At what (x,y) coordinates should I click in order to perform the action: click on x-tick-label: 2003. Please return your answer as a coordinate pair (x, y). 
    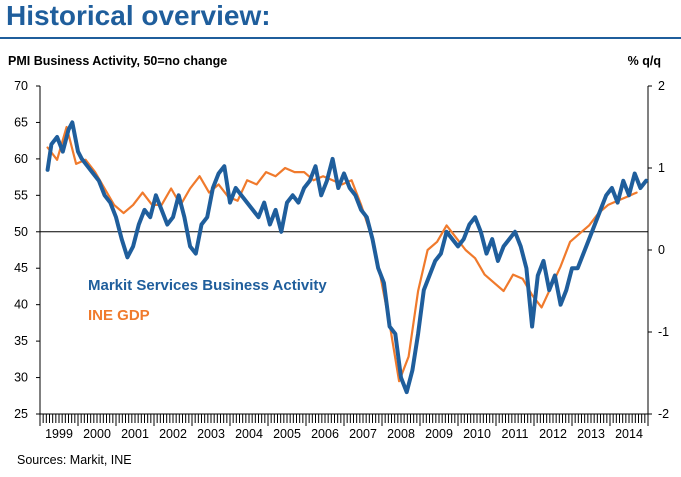
    Looking at the image, I should click on (211, 434).